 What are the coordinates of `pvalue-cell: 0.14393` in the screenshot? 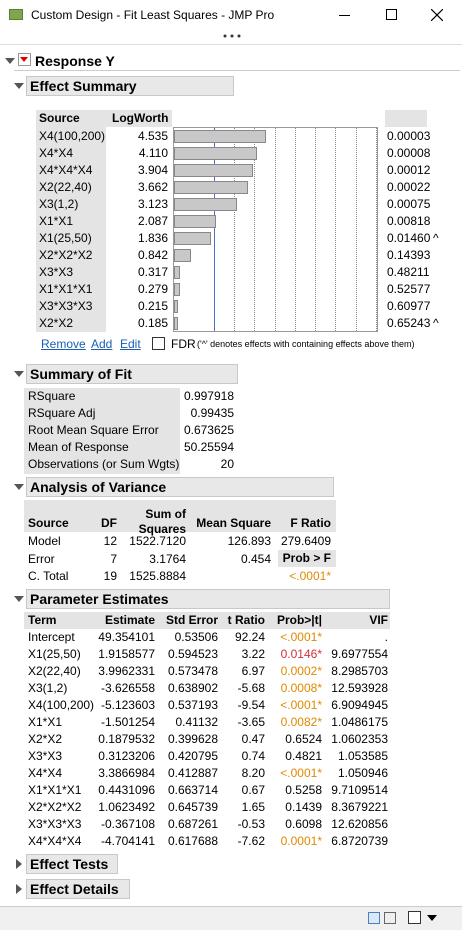 It's located at (409, 255).